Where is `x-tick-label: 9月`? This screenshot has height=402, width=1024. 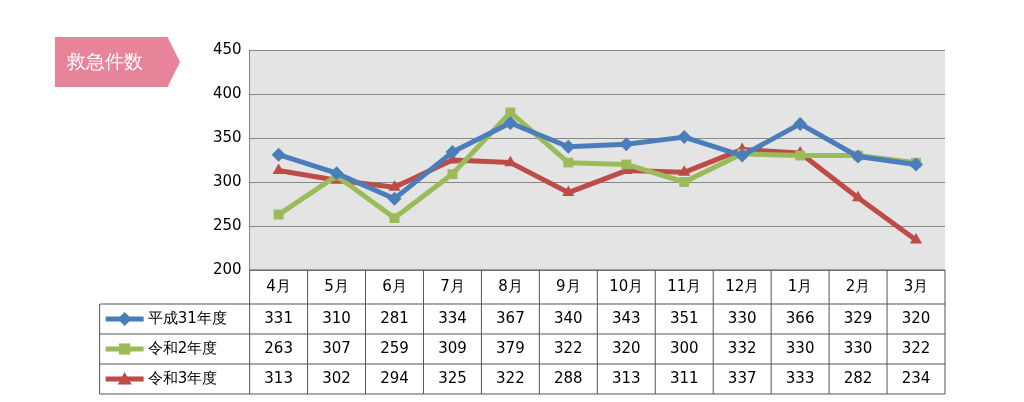 x-tick-label: 9月 is located at coordinates (568, 285).